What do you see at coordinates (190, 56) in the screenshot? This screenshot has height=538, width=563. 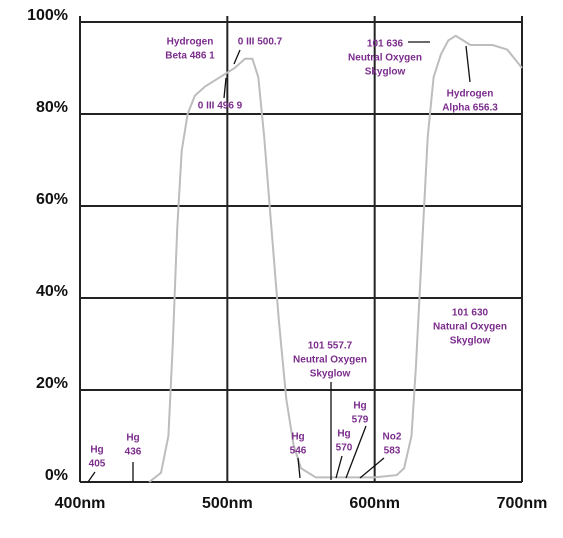 I see `annotation: Beta 486 1` at bounding box center [190, 56].